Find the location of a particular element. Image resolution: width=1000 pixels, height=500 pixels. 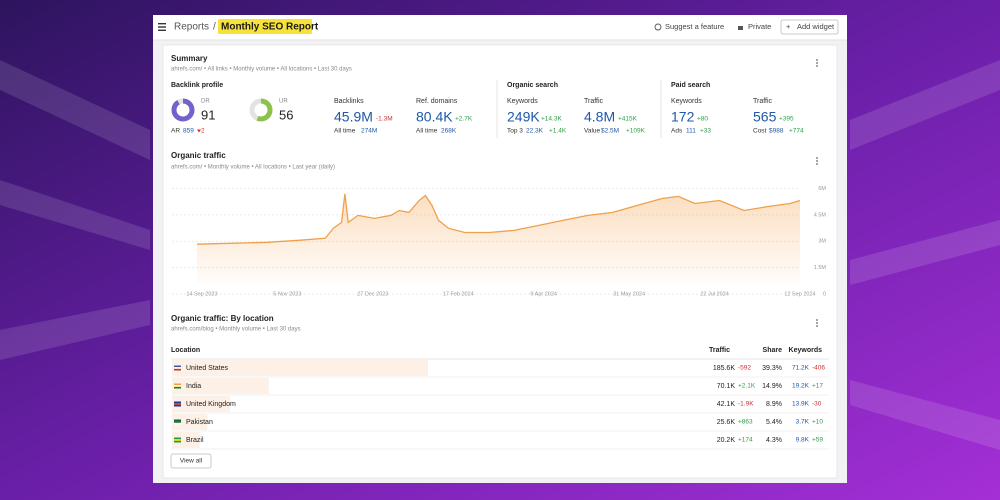

metric-sub-value: 859 is located at coordinates (188, 131).